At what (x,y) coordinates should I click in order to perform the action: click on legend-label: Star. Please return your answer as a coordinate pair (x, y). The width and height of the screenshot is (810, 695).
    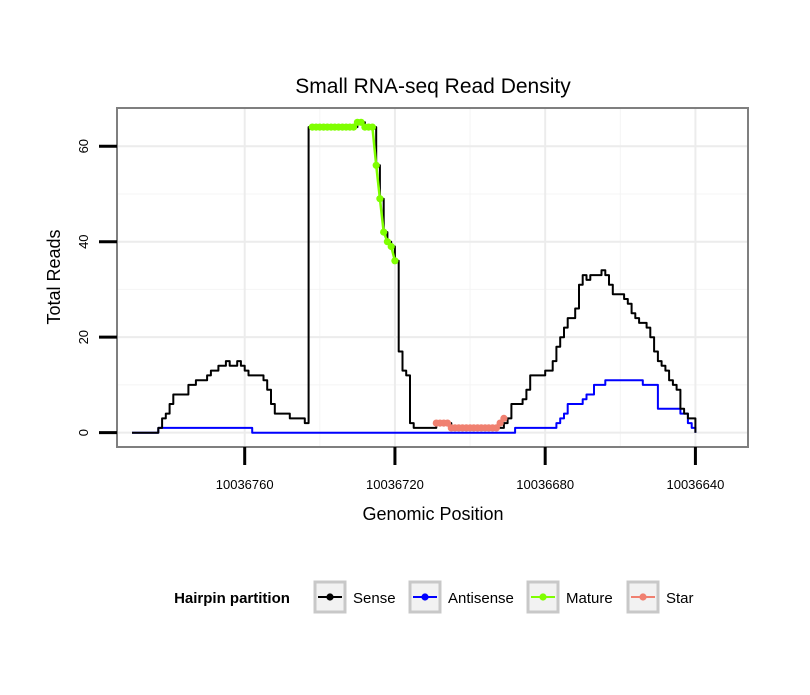
    Looking at the image, I should click on (680, 598).